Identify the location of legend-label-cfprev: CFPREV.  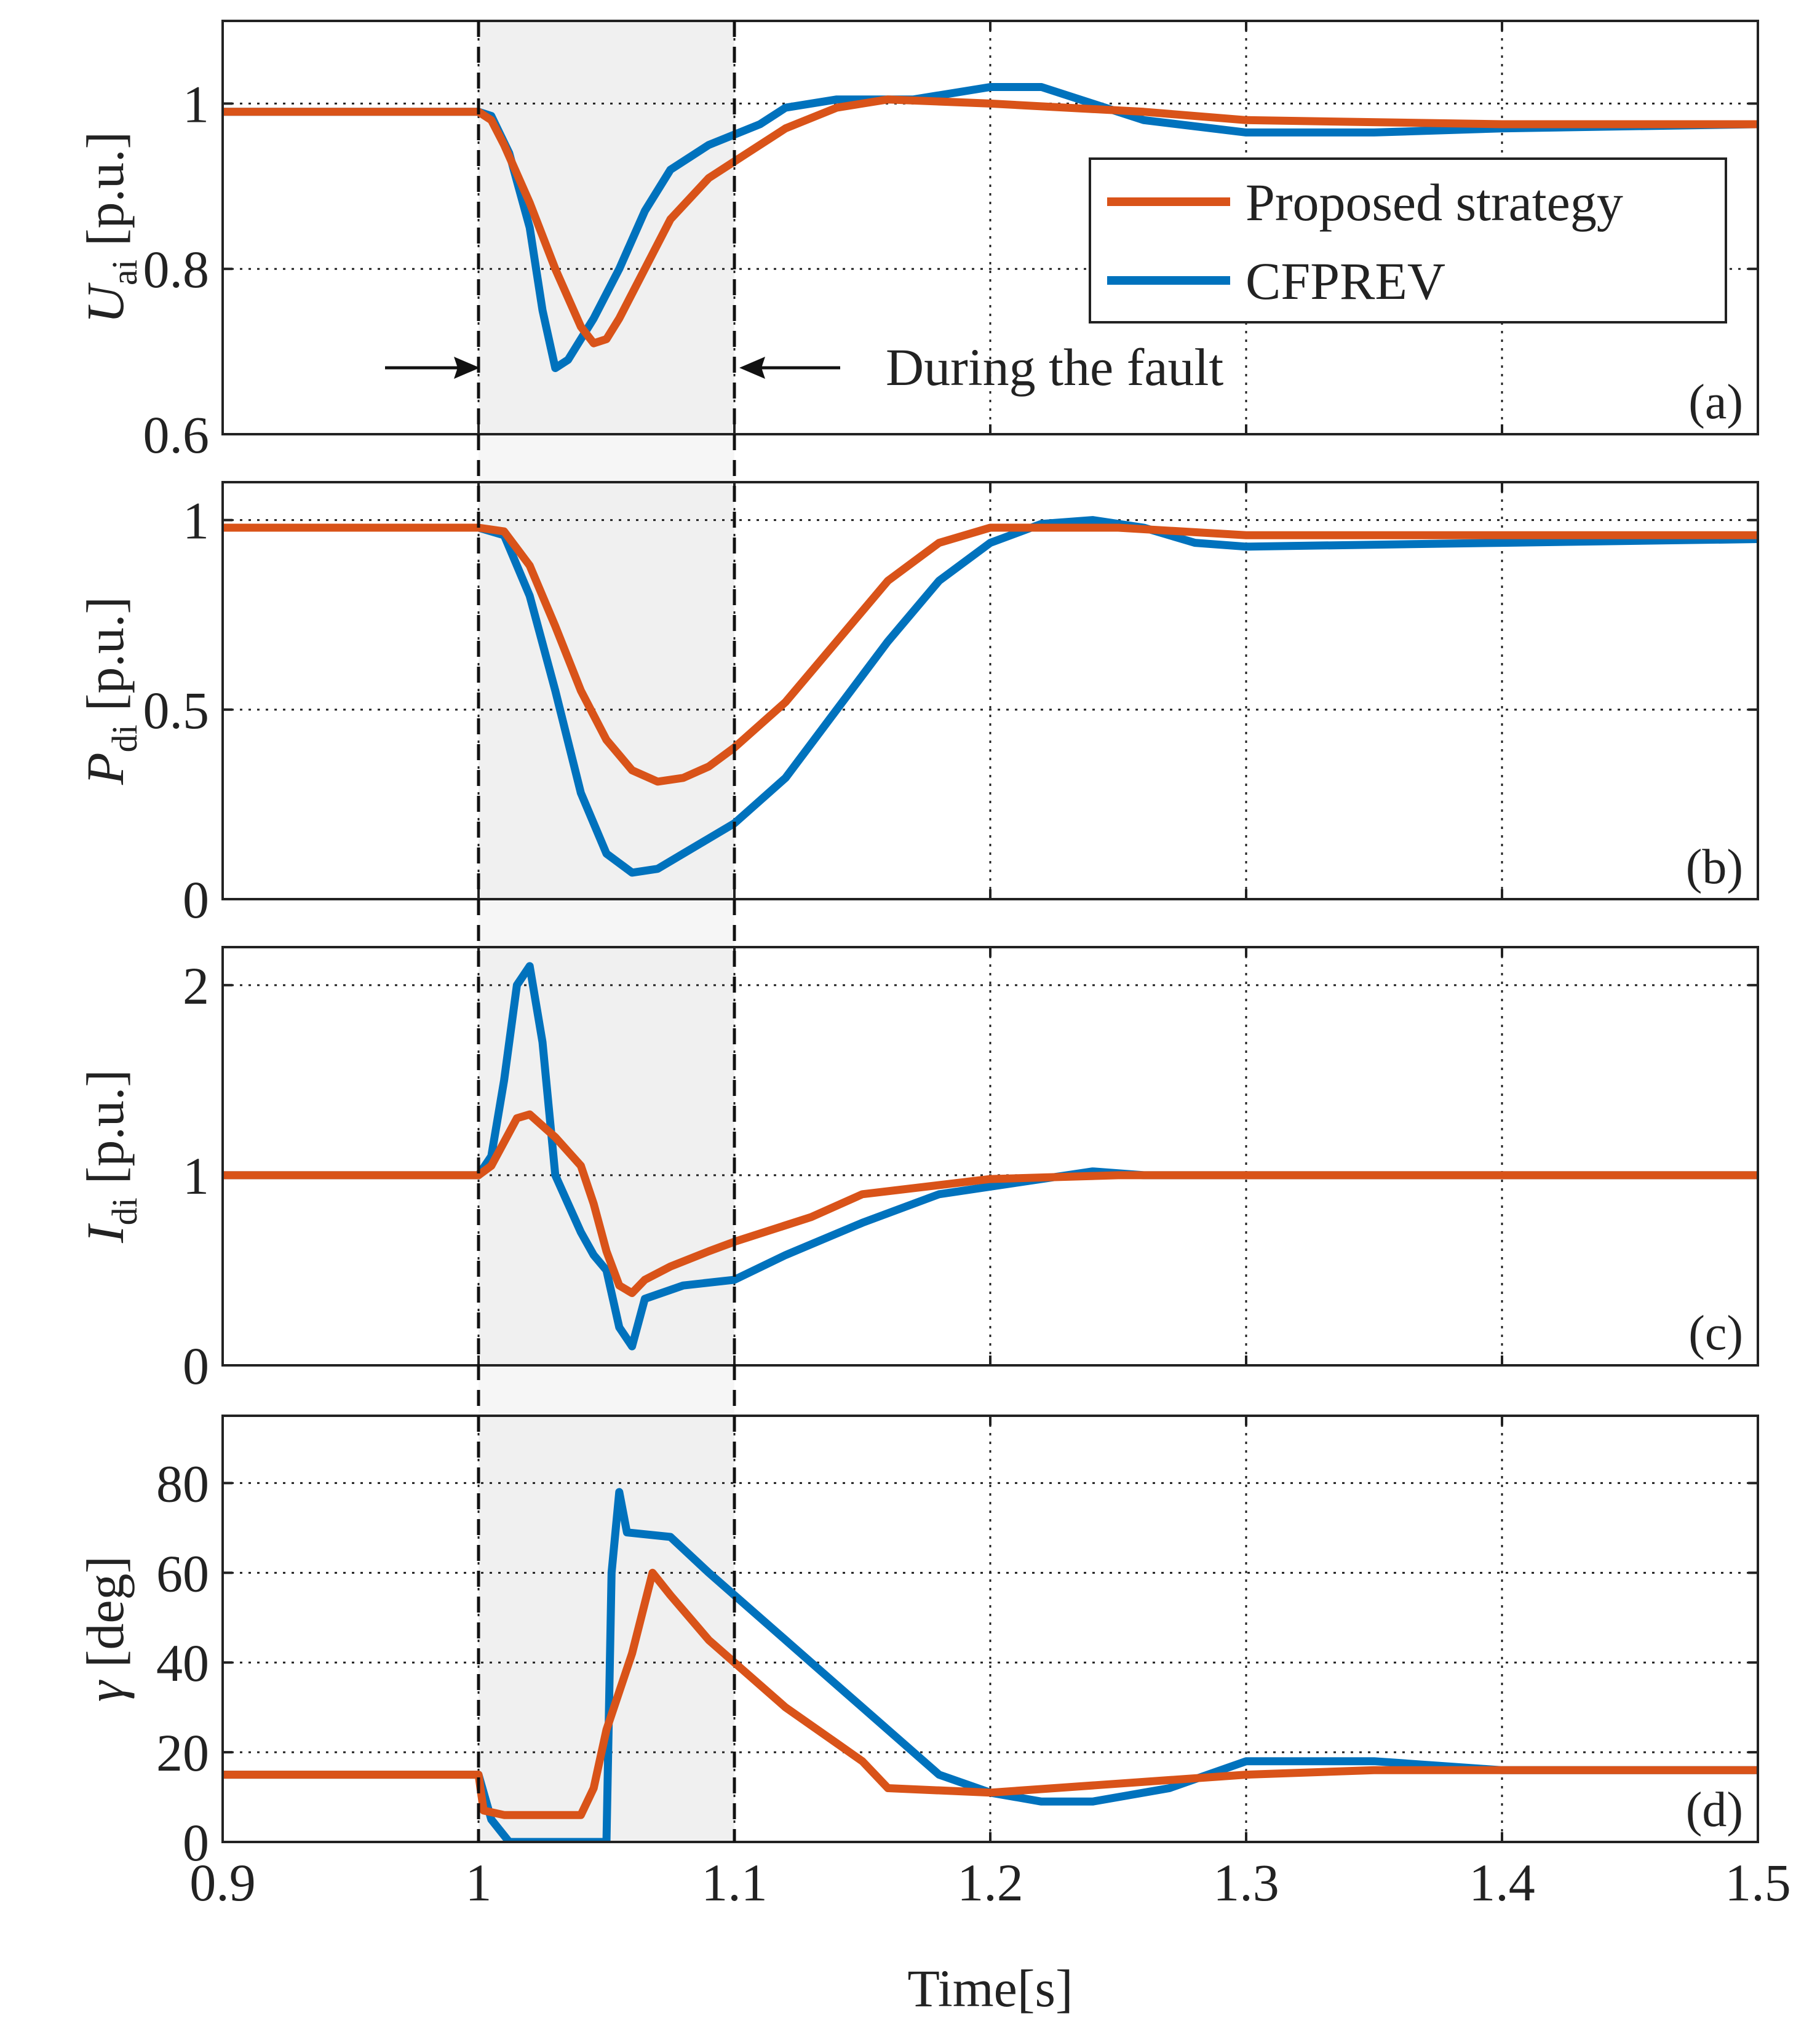
(1345, 281).